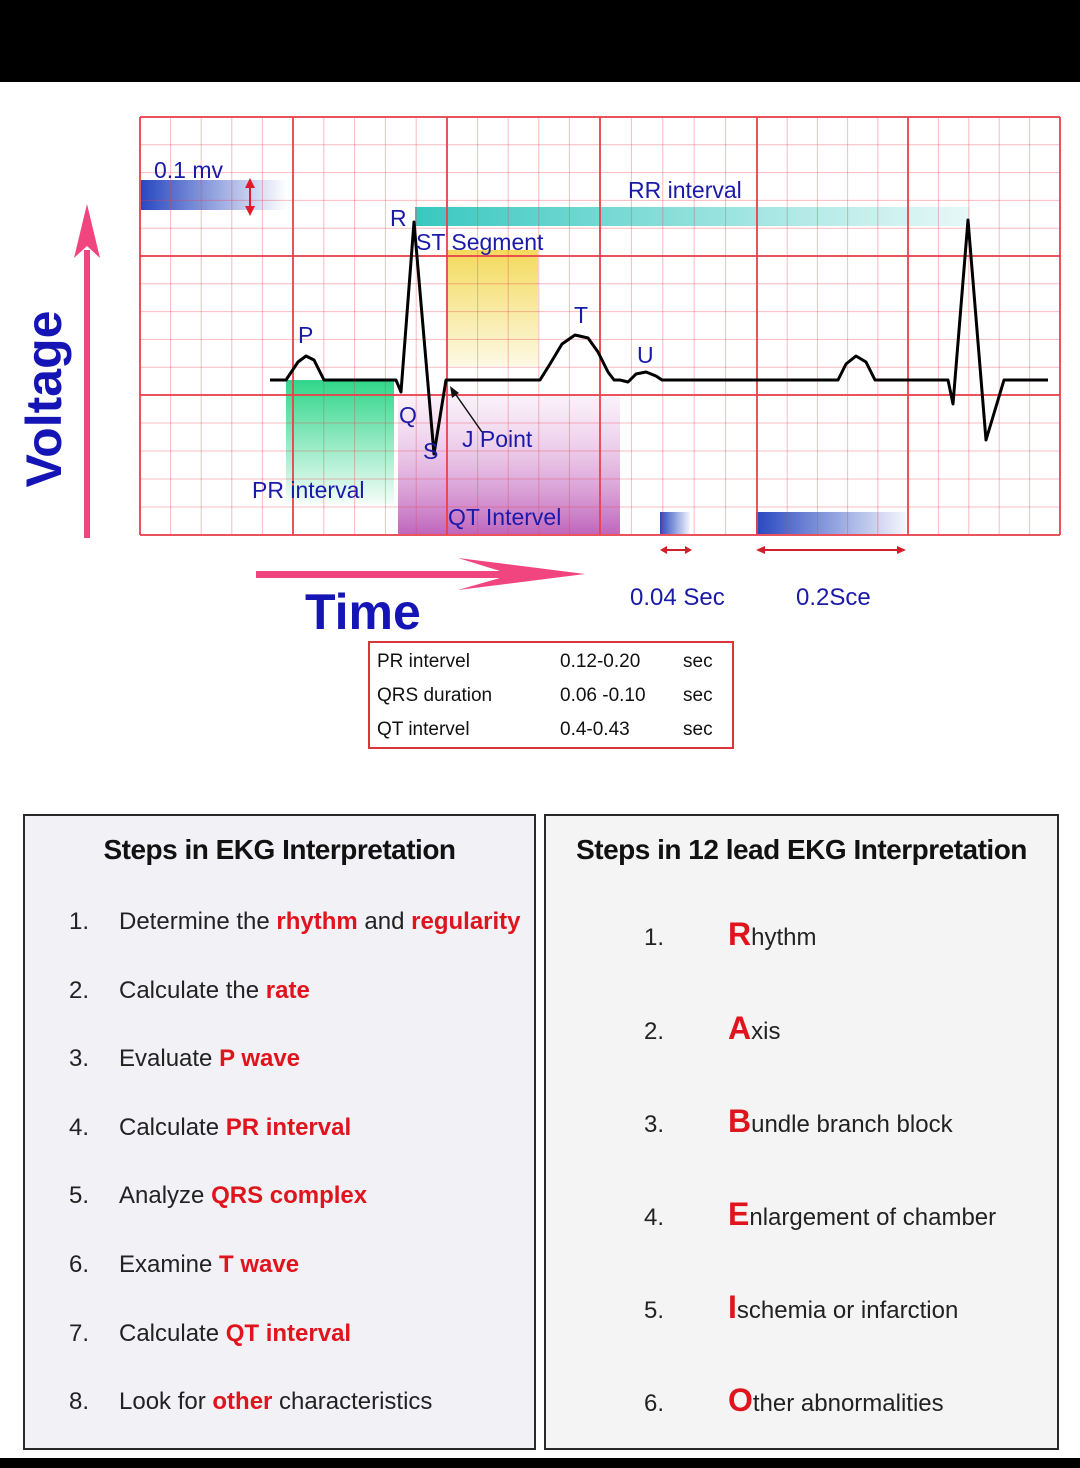 This screenshot has height=1468, width=1080. What do you see at coordinates (654, 1124) in the screenshot?
I see `lead12-number: 3.` at bounding box center [654, 1124].